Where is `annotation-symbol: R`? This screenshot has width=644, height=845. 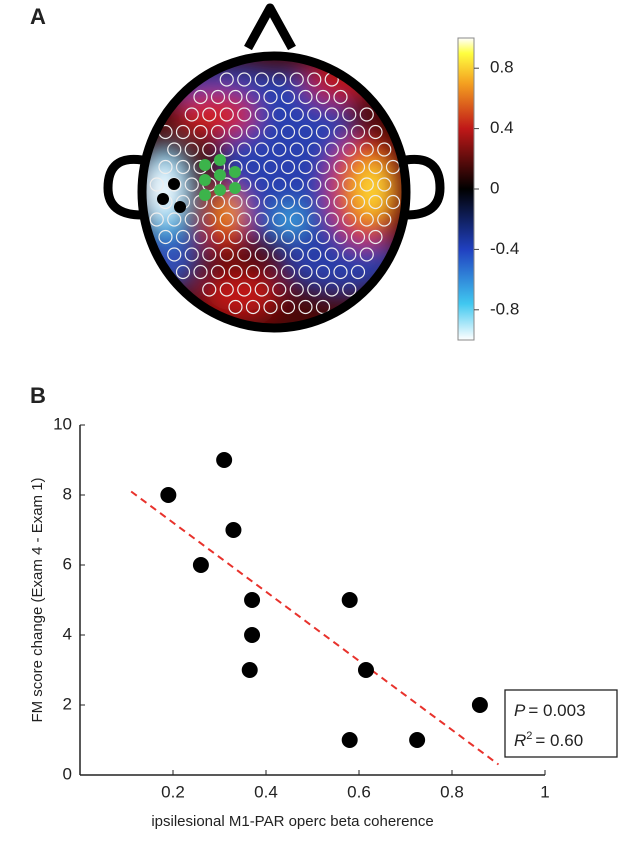
annotation-symbol: R is located at coordinates (520, 740).